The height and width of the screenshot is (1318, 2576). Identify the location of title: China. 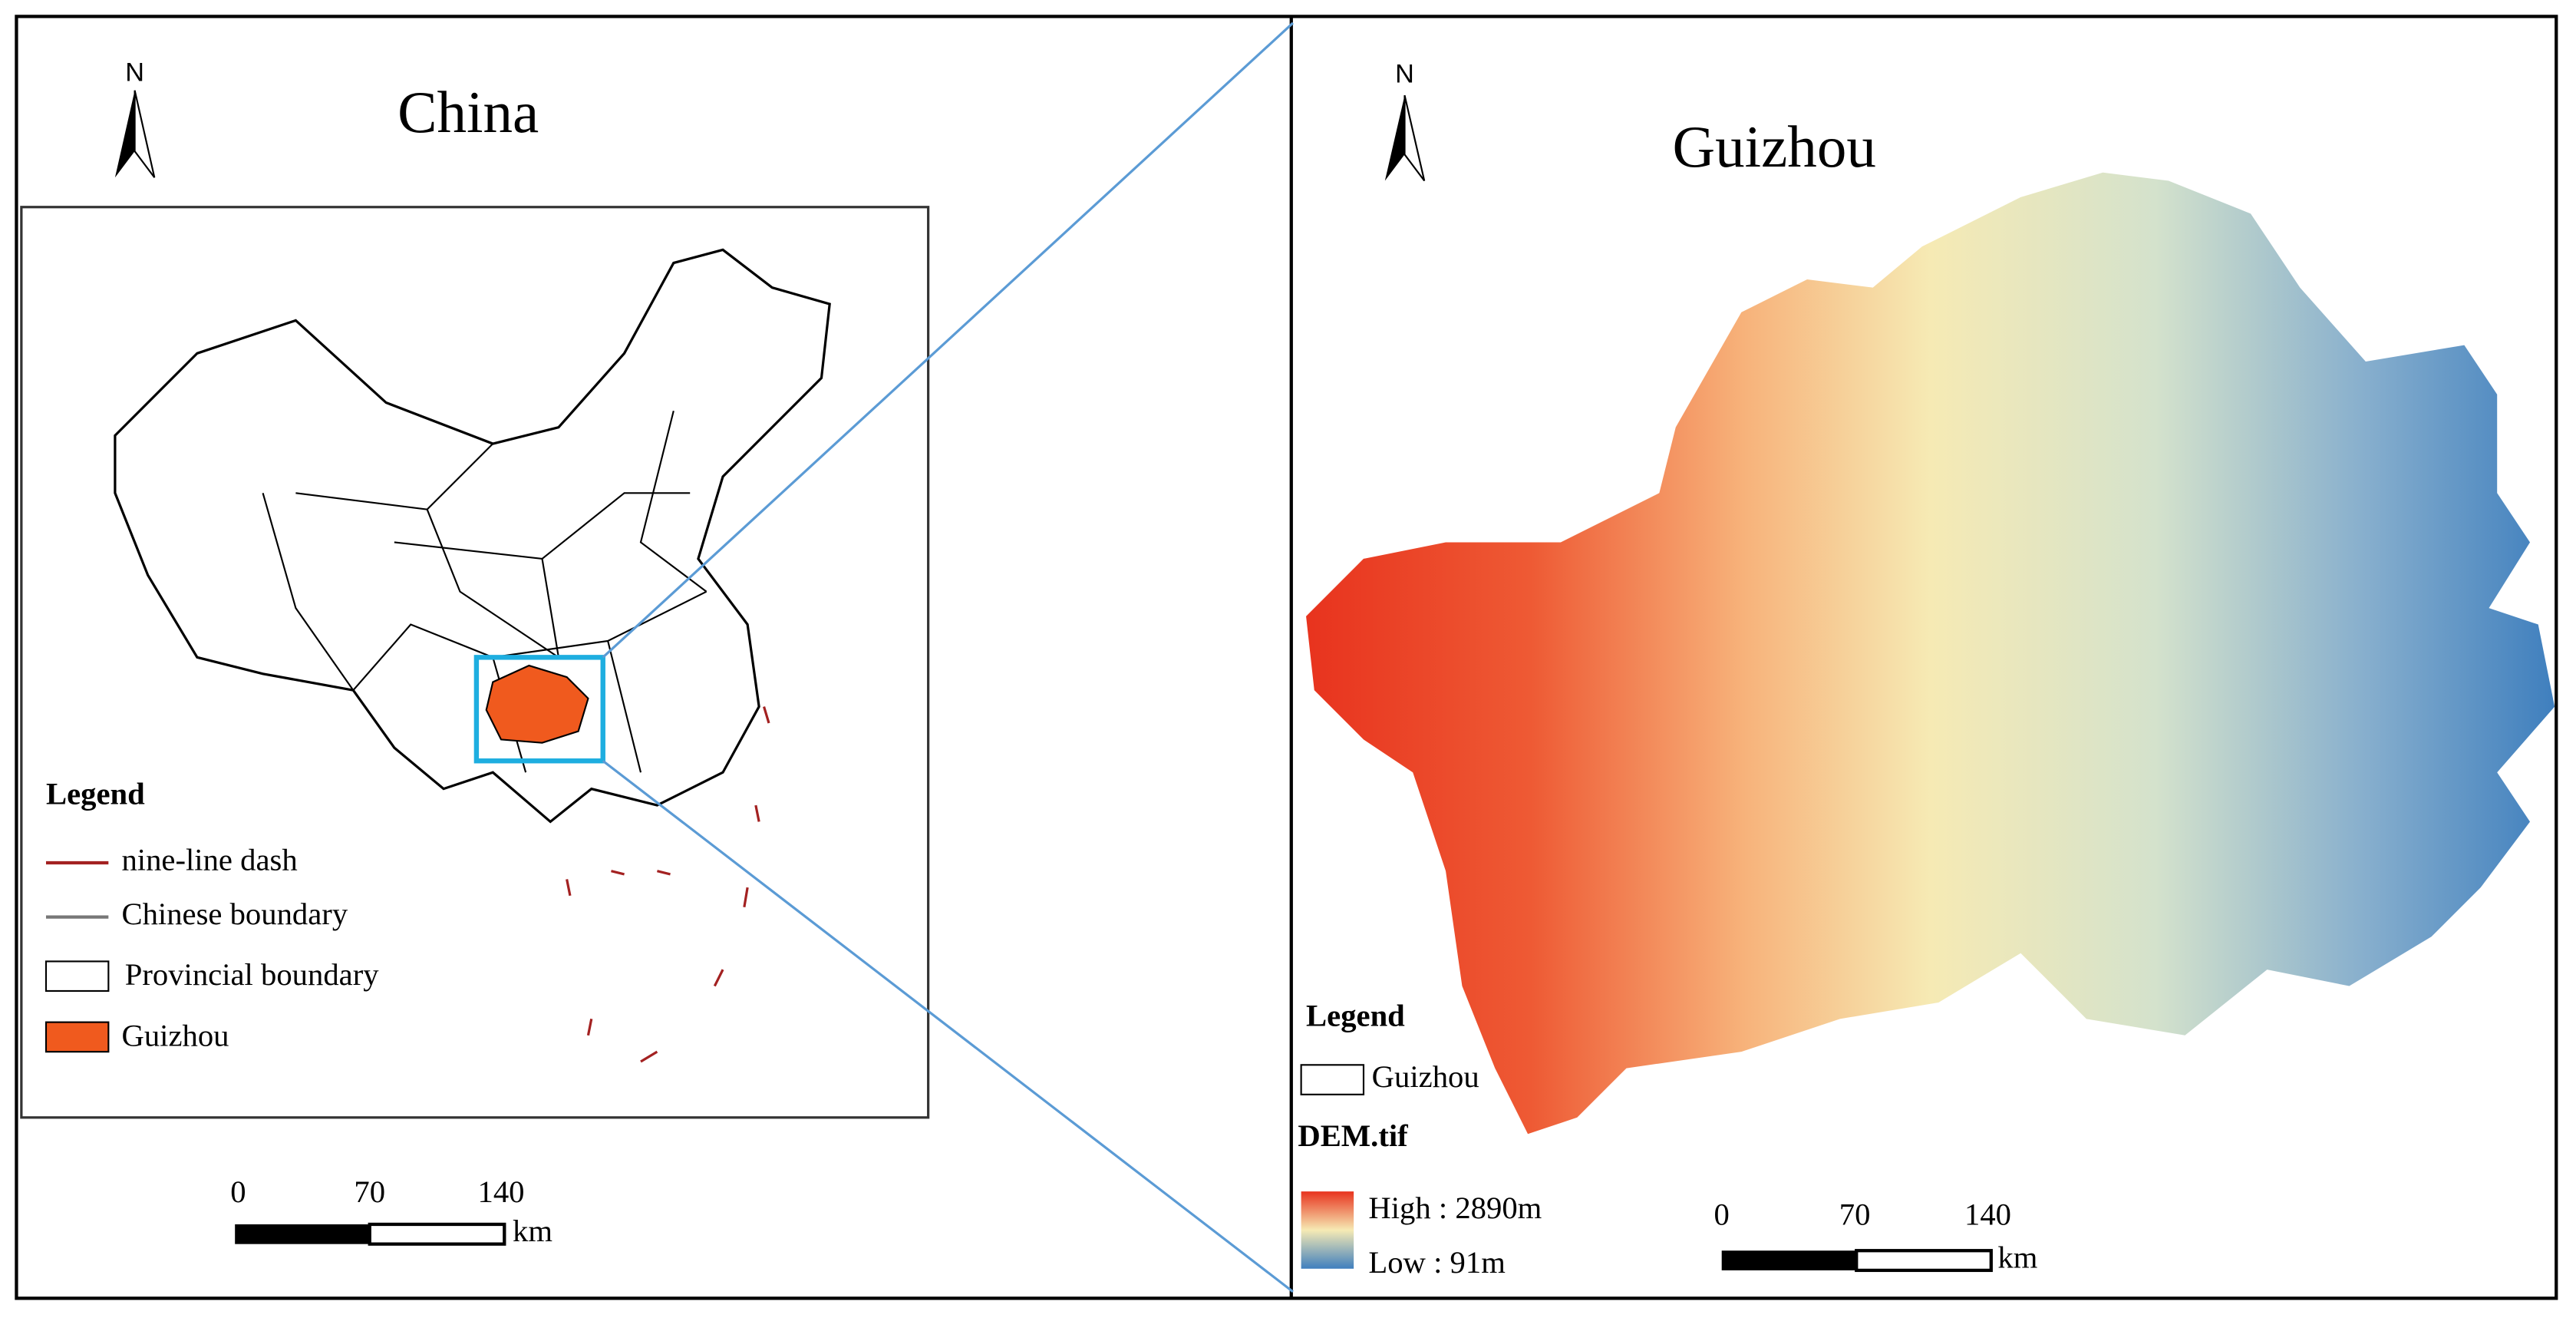
(468, 112).